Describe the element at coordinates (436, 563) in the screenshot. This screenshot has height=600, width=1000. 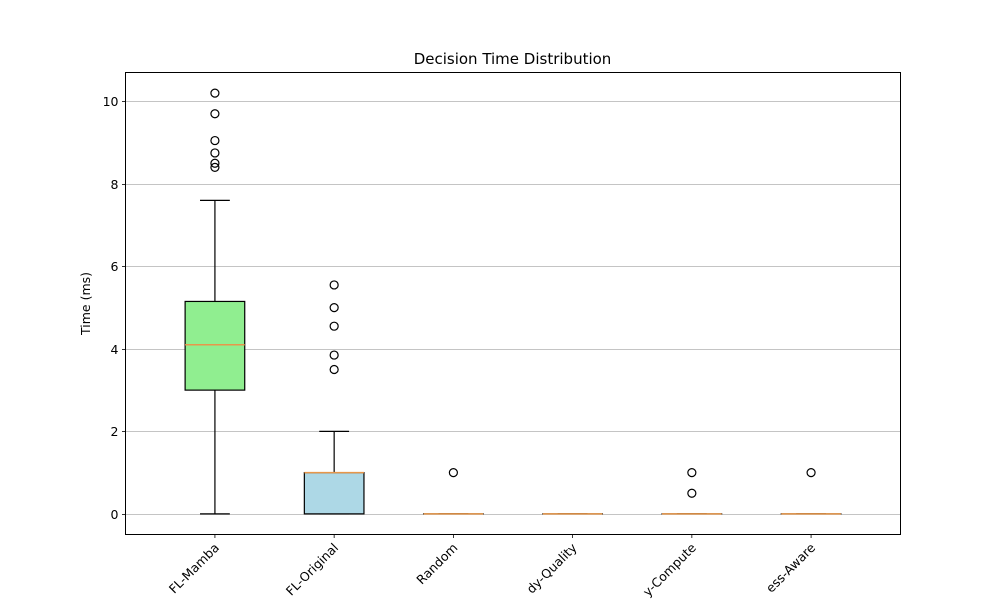
I see `x-tick-label: Random` at that location.